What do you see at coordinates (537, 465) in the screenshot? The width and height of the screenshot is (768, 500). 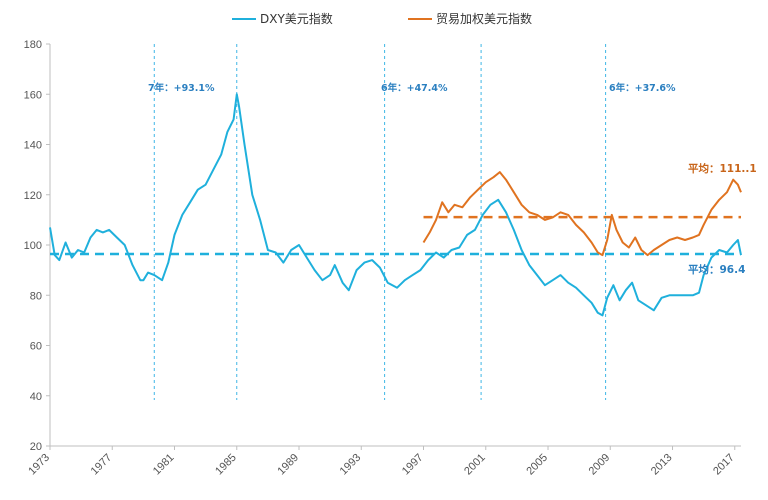 I see `x-tick-label-2005: 2005` at bounding box center [537, 465].